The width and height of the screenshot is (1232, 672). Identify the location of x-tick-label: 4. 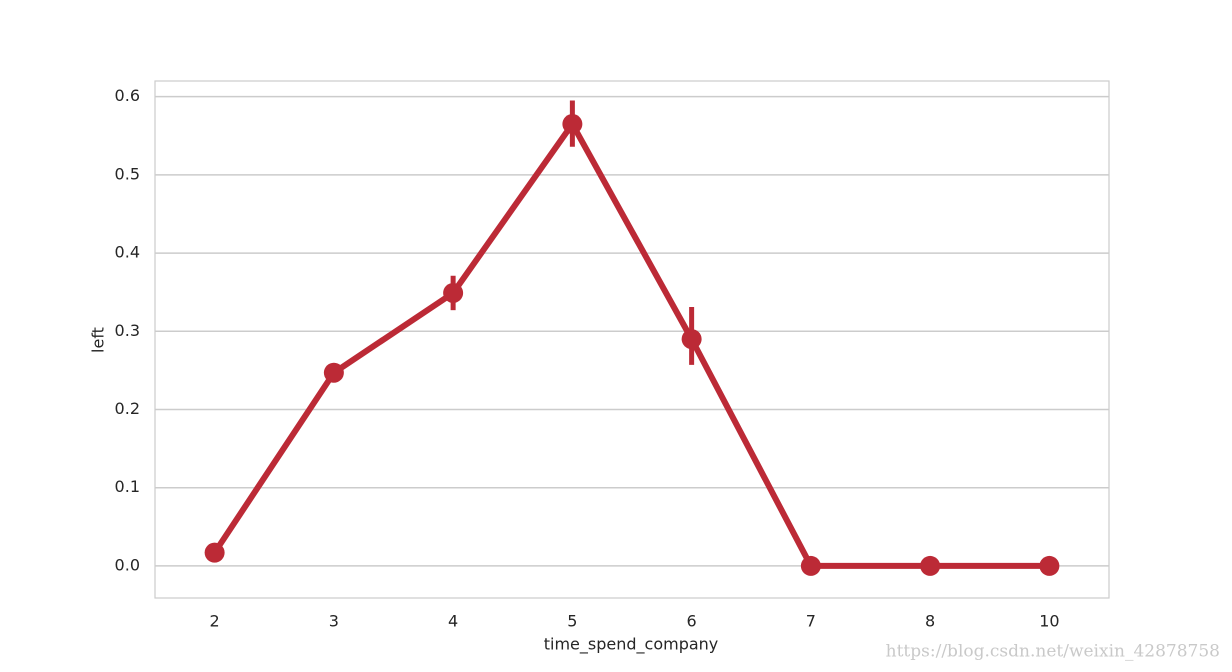
(453, 621).